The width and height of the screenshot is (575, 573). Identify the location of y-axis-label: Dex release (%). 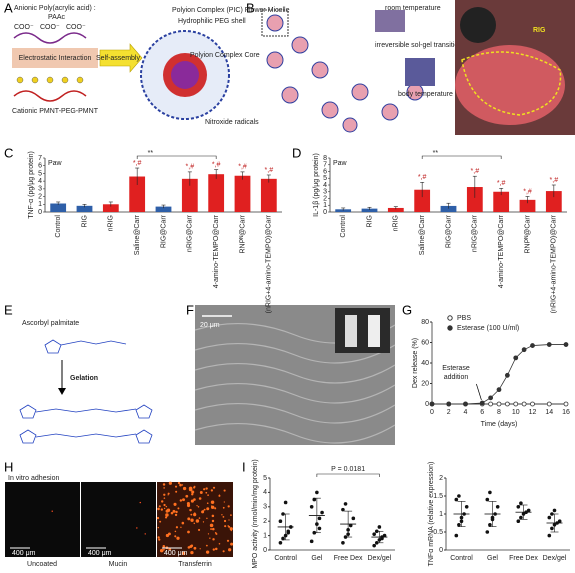
(415, 363).